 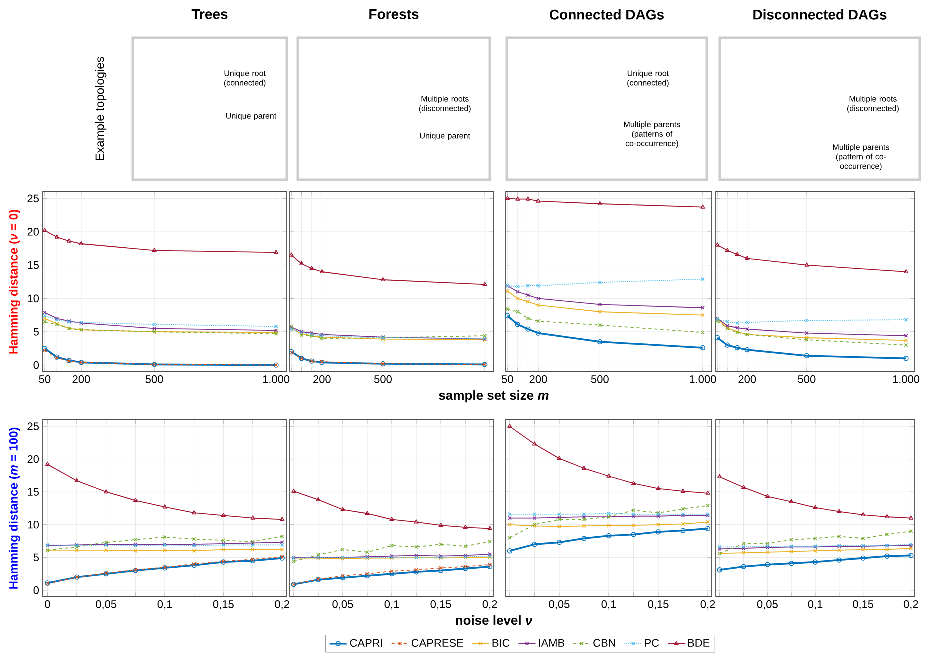 I want to click on y-tick-label: 0, so click(x=37, y=590).